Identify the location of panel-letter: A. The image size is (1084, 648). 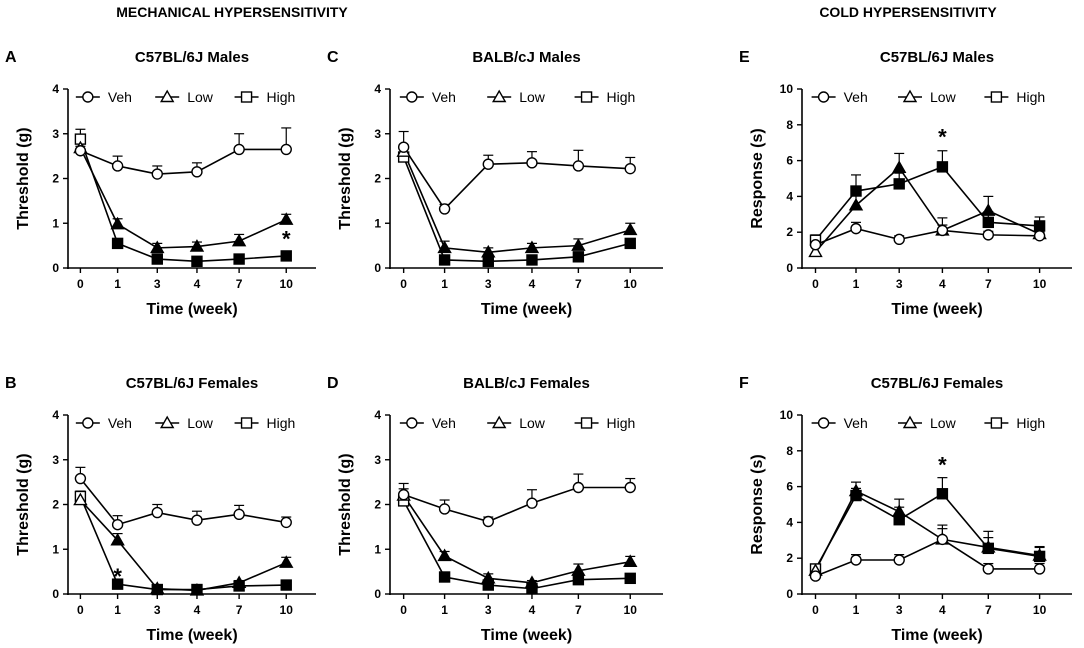
(11, 57).